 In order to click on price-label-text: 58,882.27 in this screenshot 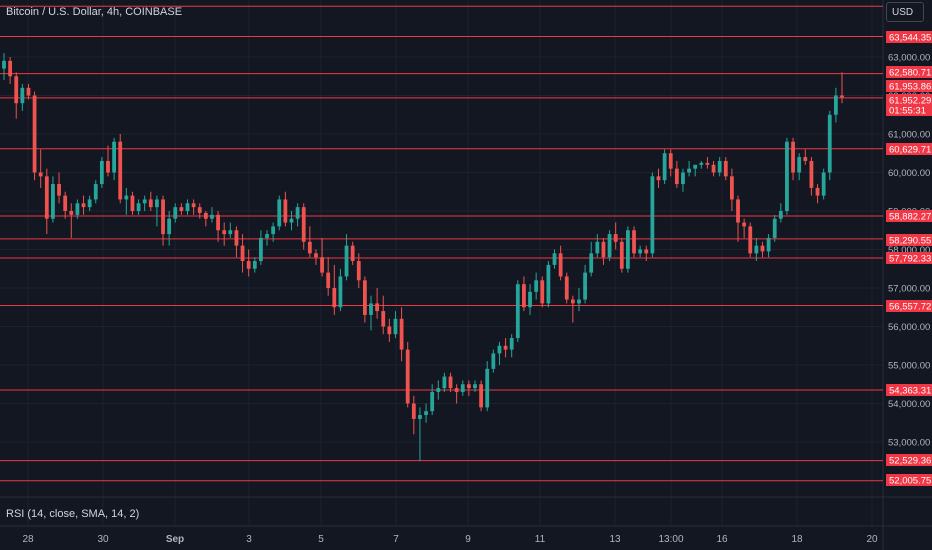, I will do `click(910, 217)`.